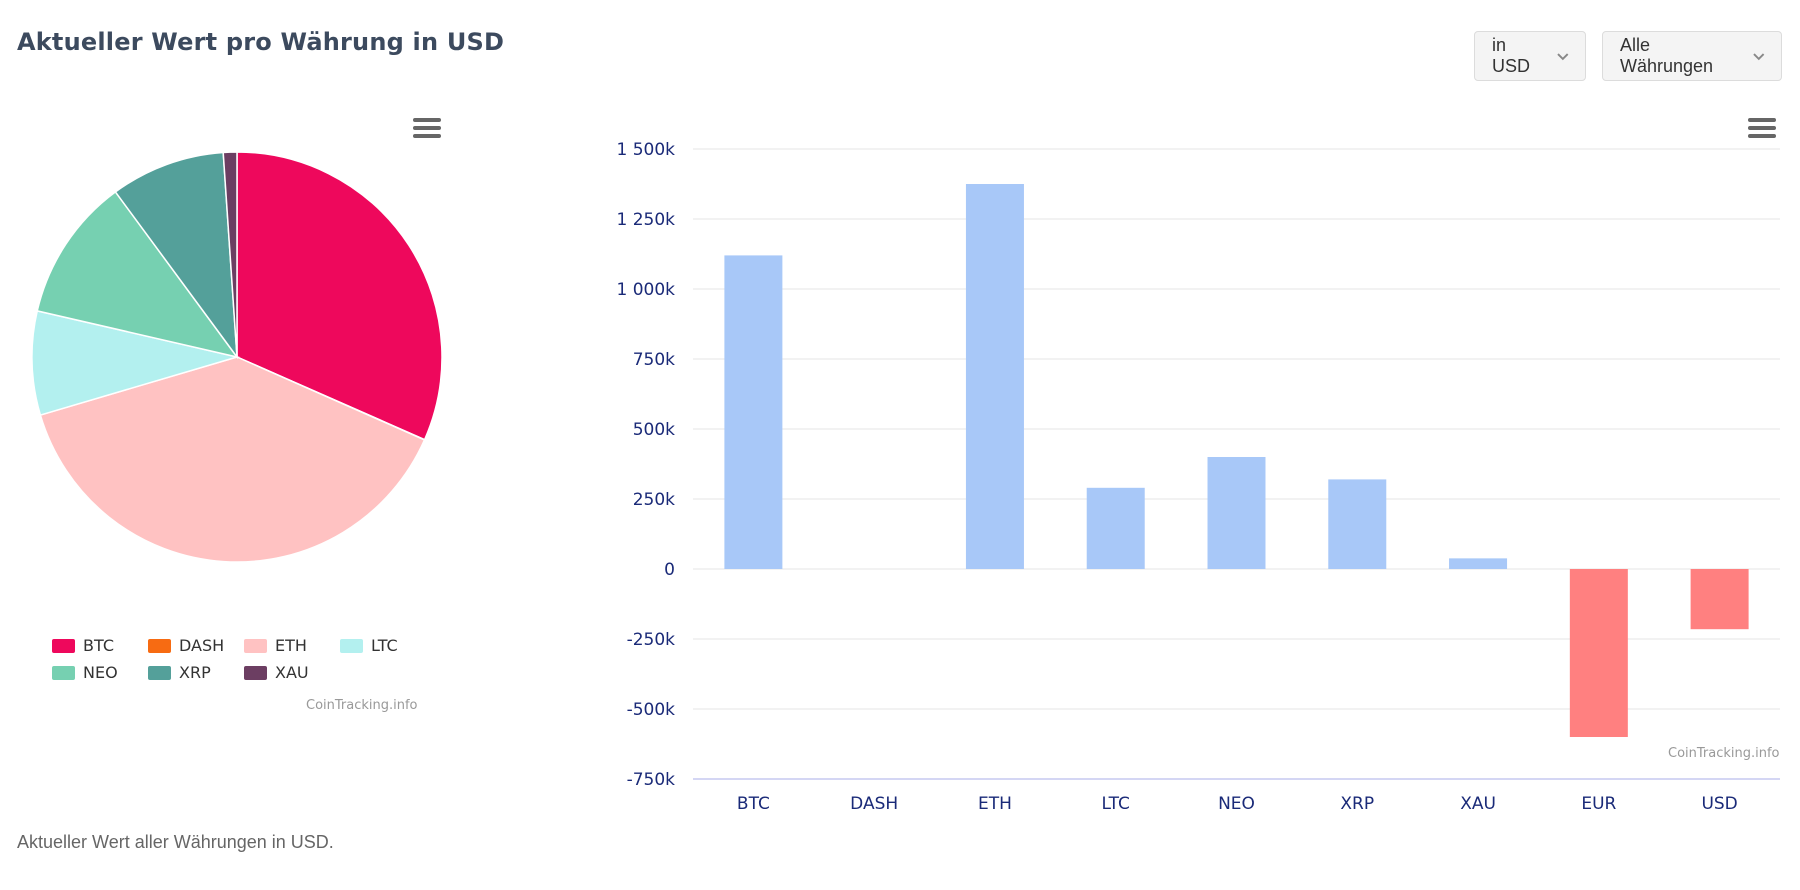 The image size is (1800, 890). Describe the element at coordinates (1724, 753) in the screenshot. I see `bar-credit: CoinTracking.info` at that location.